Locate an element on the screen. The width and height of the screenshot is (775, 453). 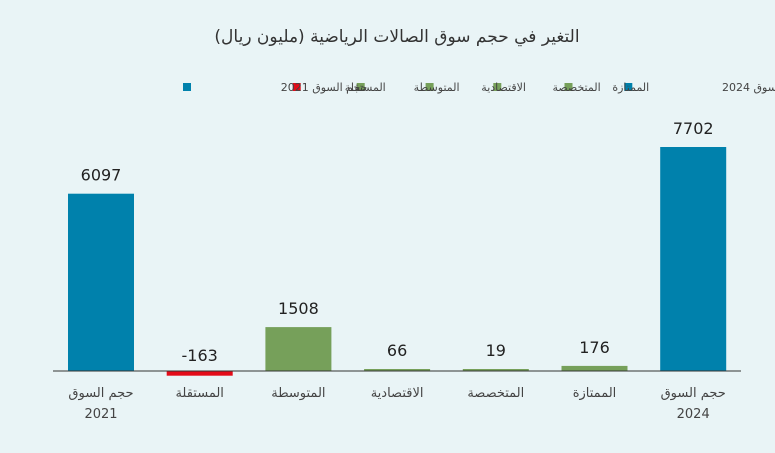
data-label-3: 66 is located at coordinates (397, 350).